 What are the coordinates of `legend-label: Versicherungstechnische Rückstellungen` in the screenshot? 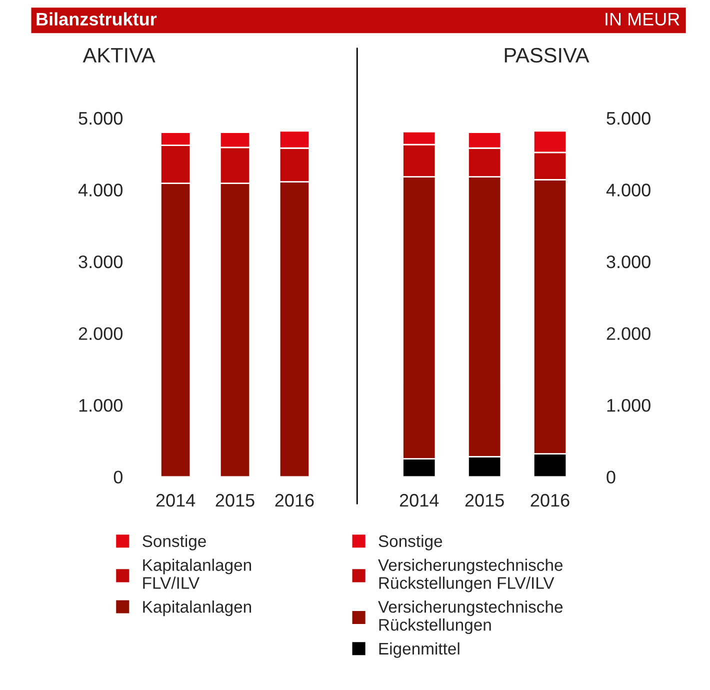 It's located at (470, 617).